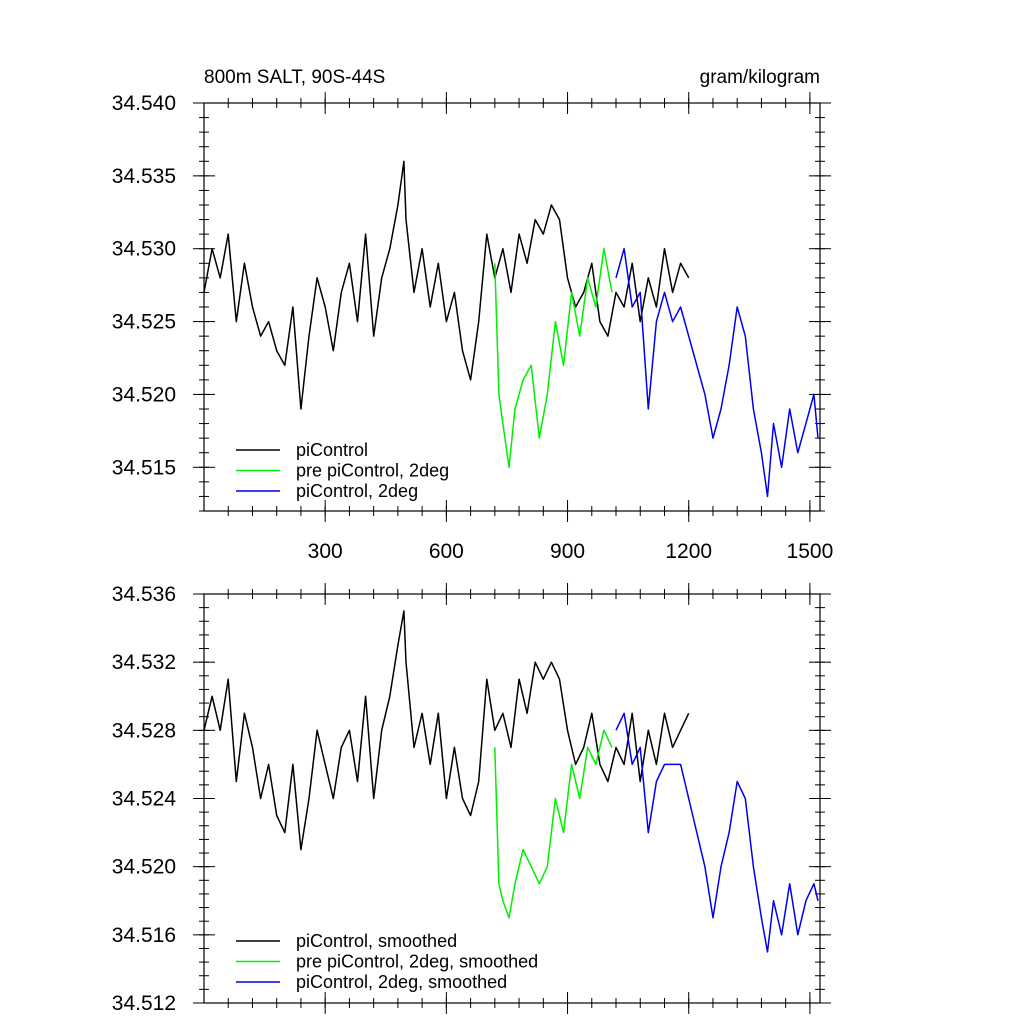 This screenshot has width=1024, height=1024. What do you see at coordinates (810, 551) in the screenshot?
I see `x-tick-label: 1500` at bounding box center [810, 551].